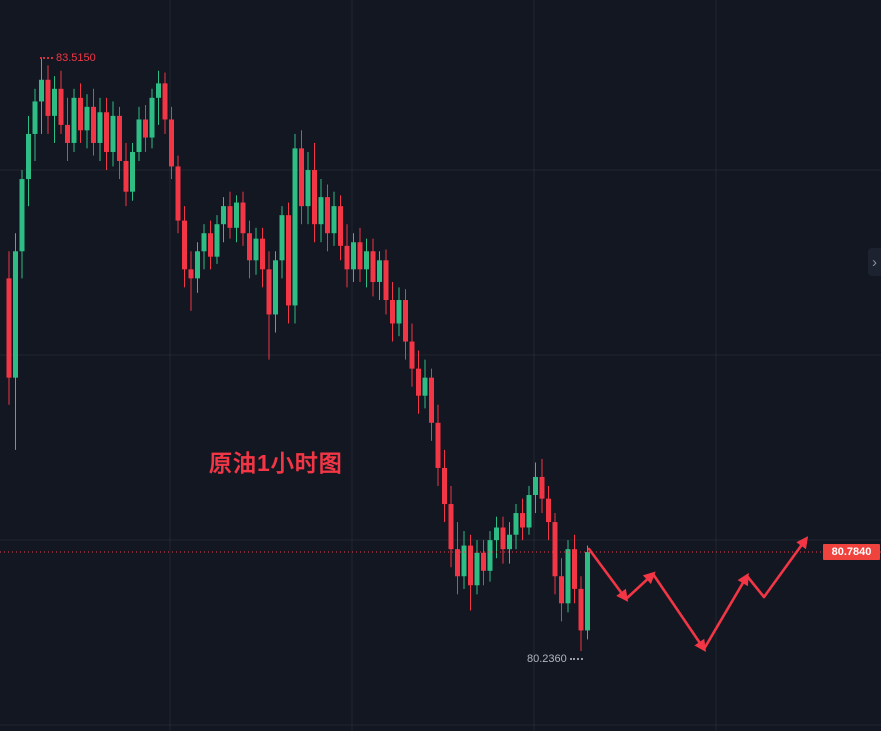  I want to click on low-price-value: 80.2360, so click(547, 658).